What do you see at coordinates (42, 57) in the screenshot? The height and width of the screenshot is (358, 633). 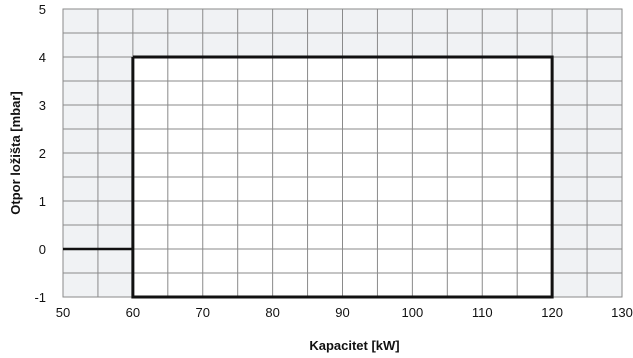 I see `y-tick-label: 4` at bounding box center [42, 57].